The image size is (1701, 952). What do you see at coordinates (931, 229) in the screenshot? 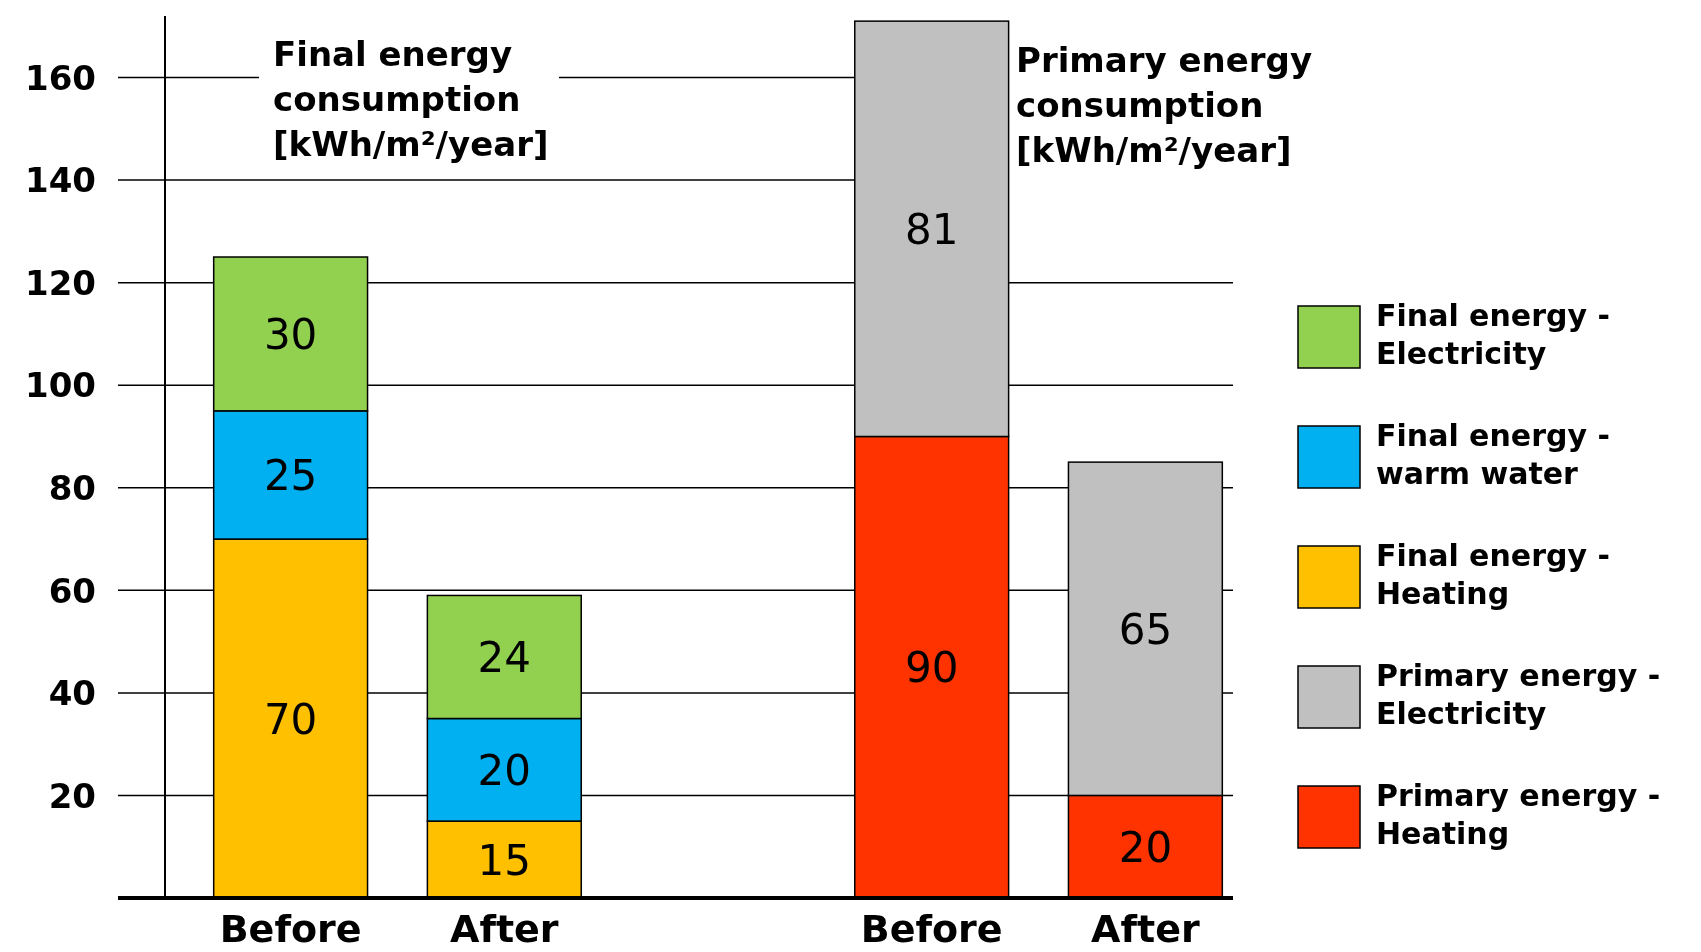
I see `data-label: 81` at bounding box center [931, 229].